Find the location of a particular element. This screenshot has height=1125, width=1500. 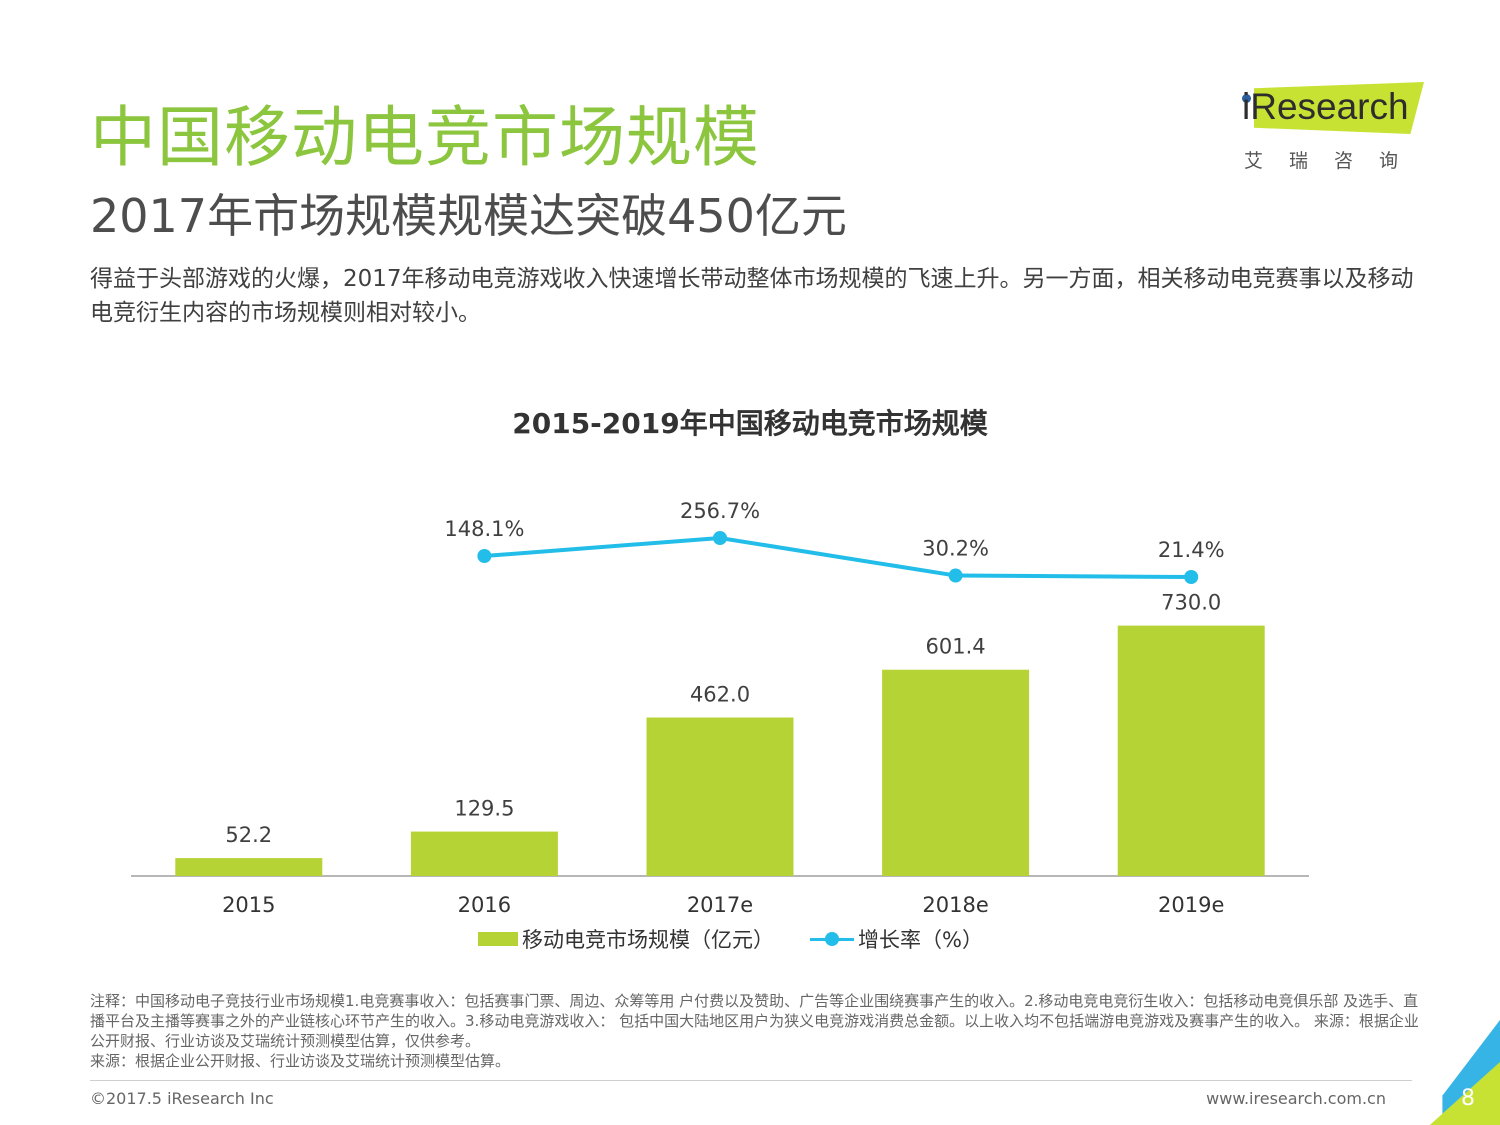

chart-legend: 移动电竞市场规模（亿元） 增长率（%） is located at coordinates (748, 939).